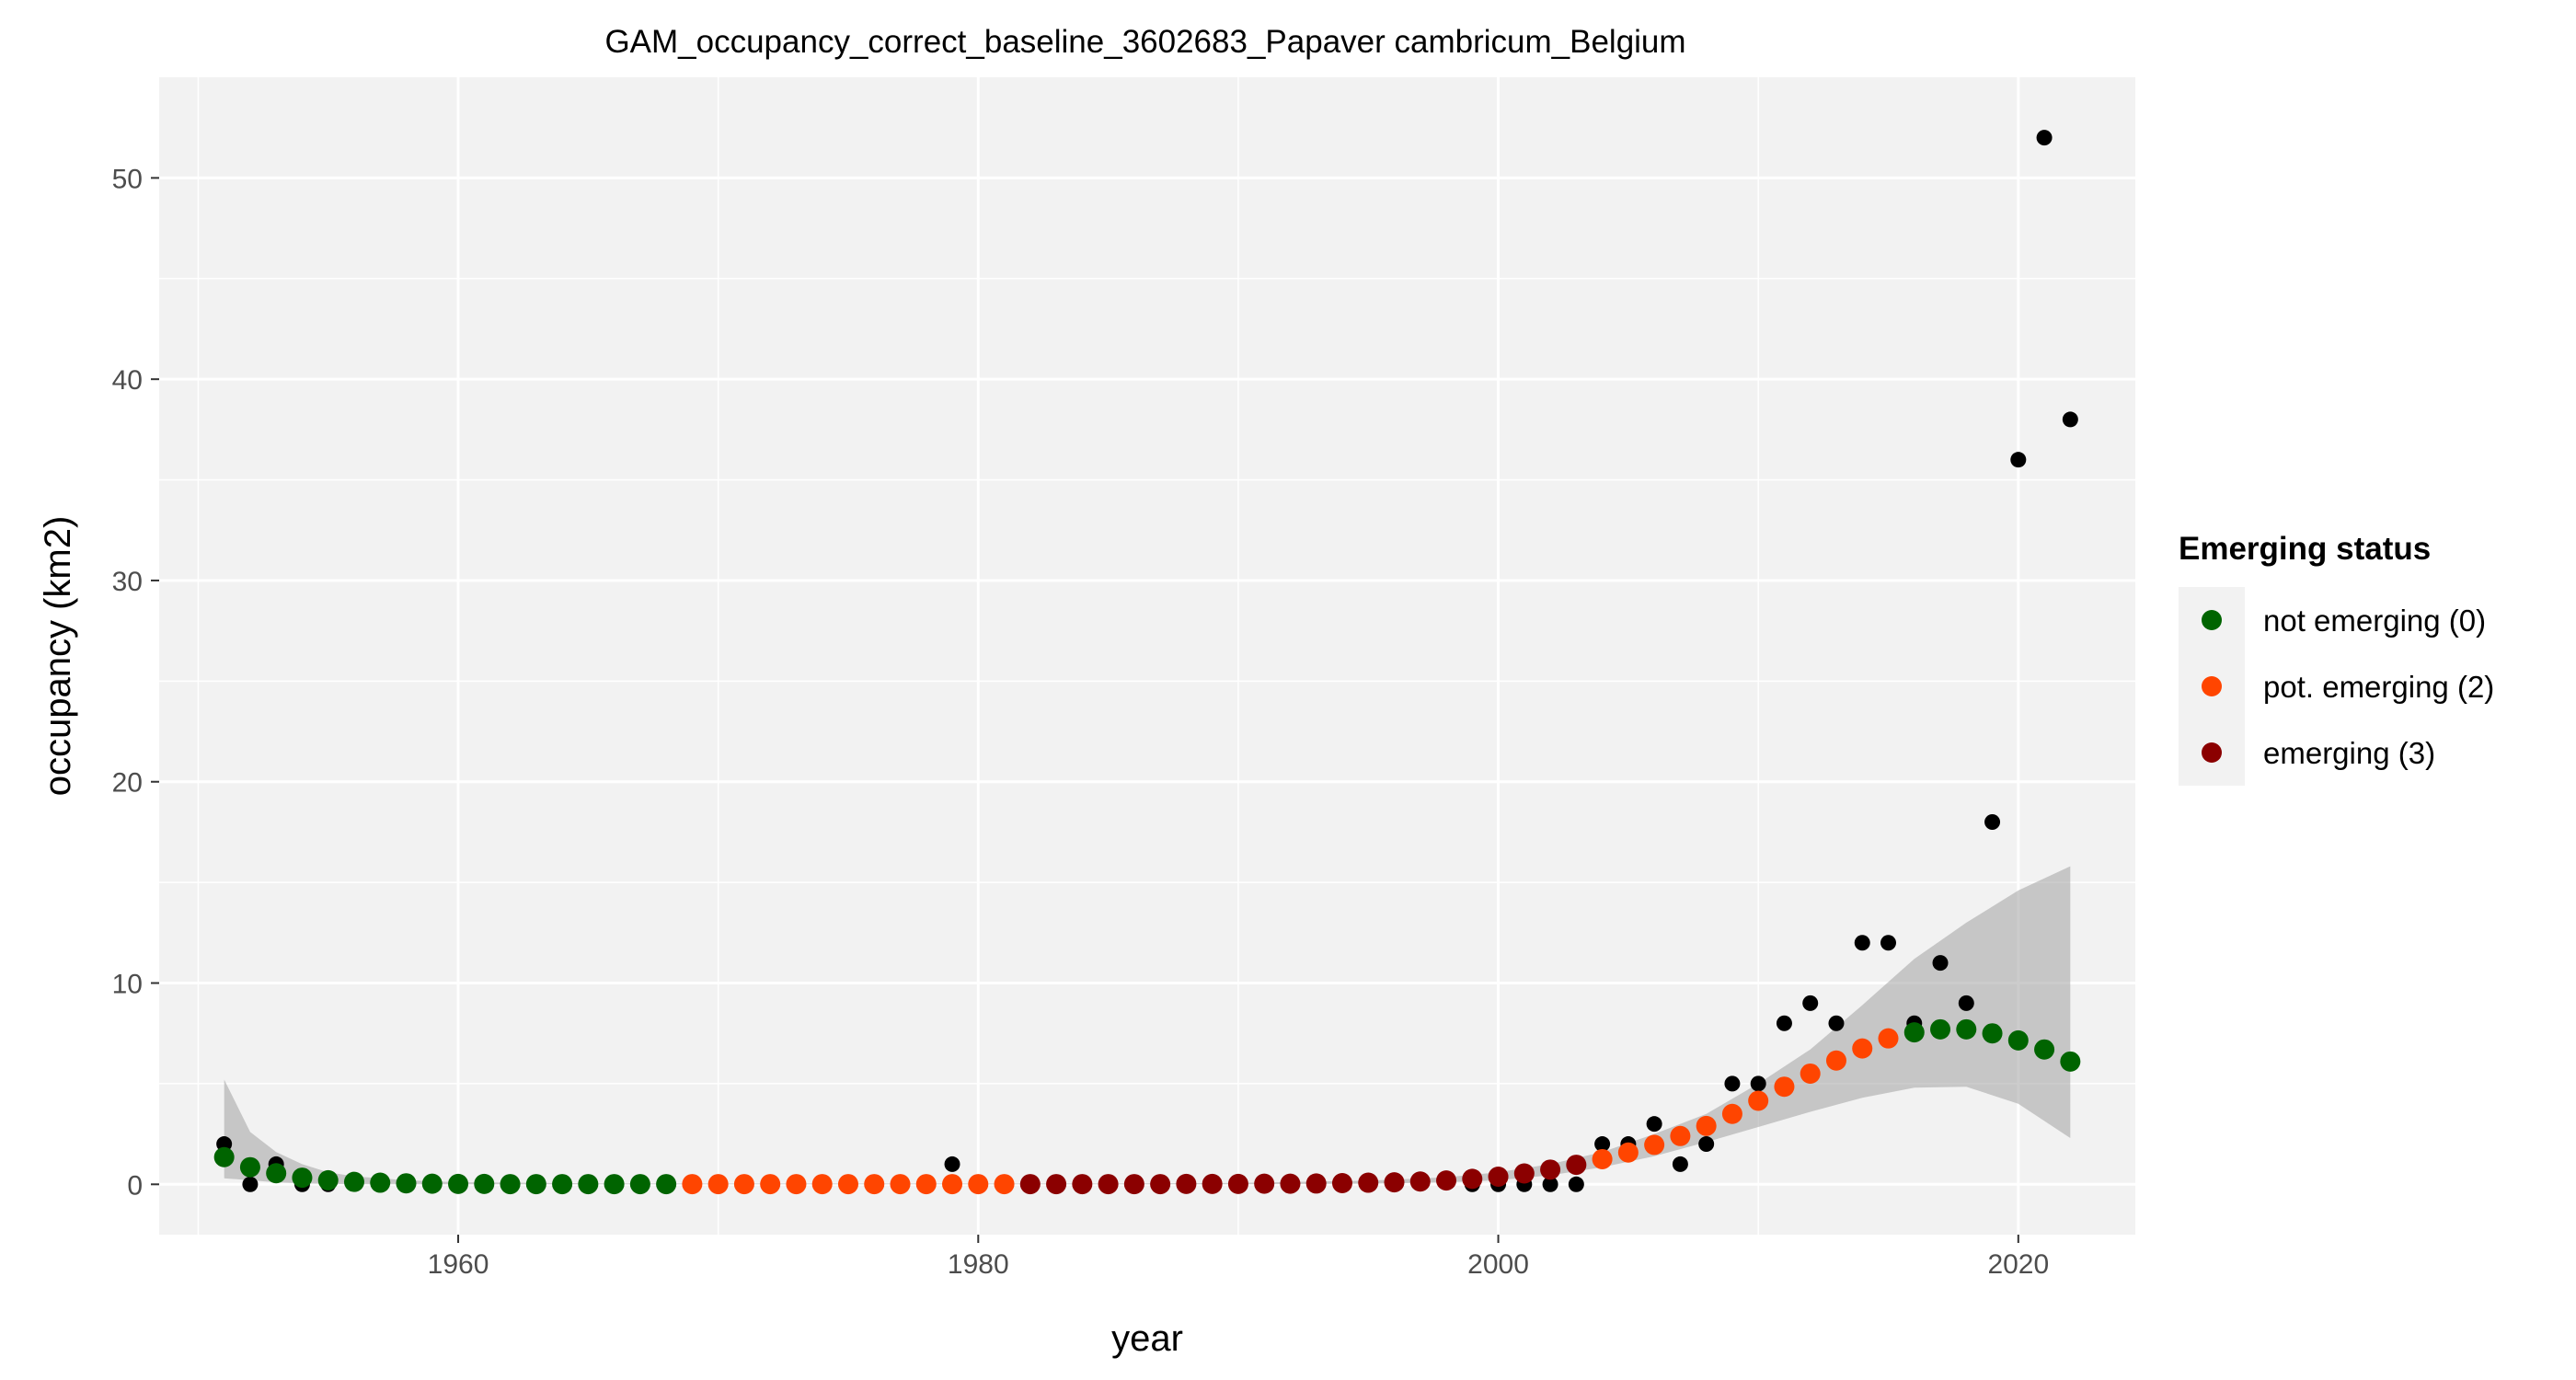  I want to click on x-tick-label: 2000, so click(1498, 1264).